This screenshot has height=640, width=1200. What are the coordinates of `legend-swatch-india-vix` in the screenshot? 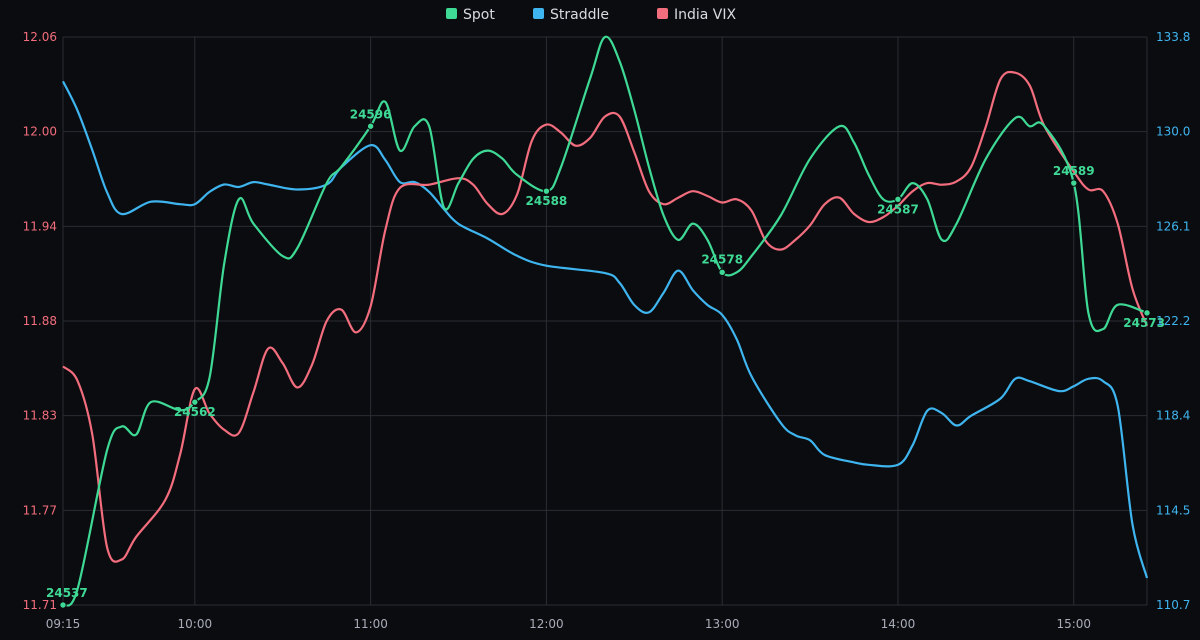 It's located at (662, 13).